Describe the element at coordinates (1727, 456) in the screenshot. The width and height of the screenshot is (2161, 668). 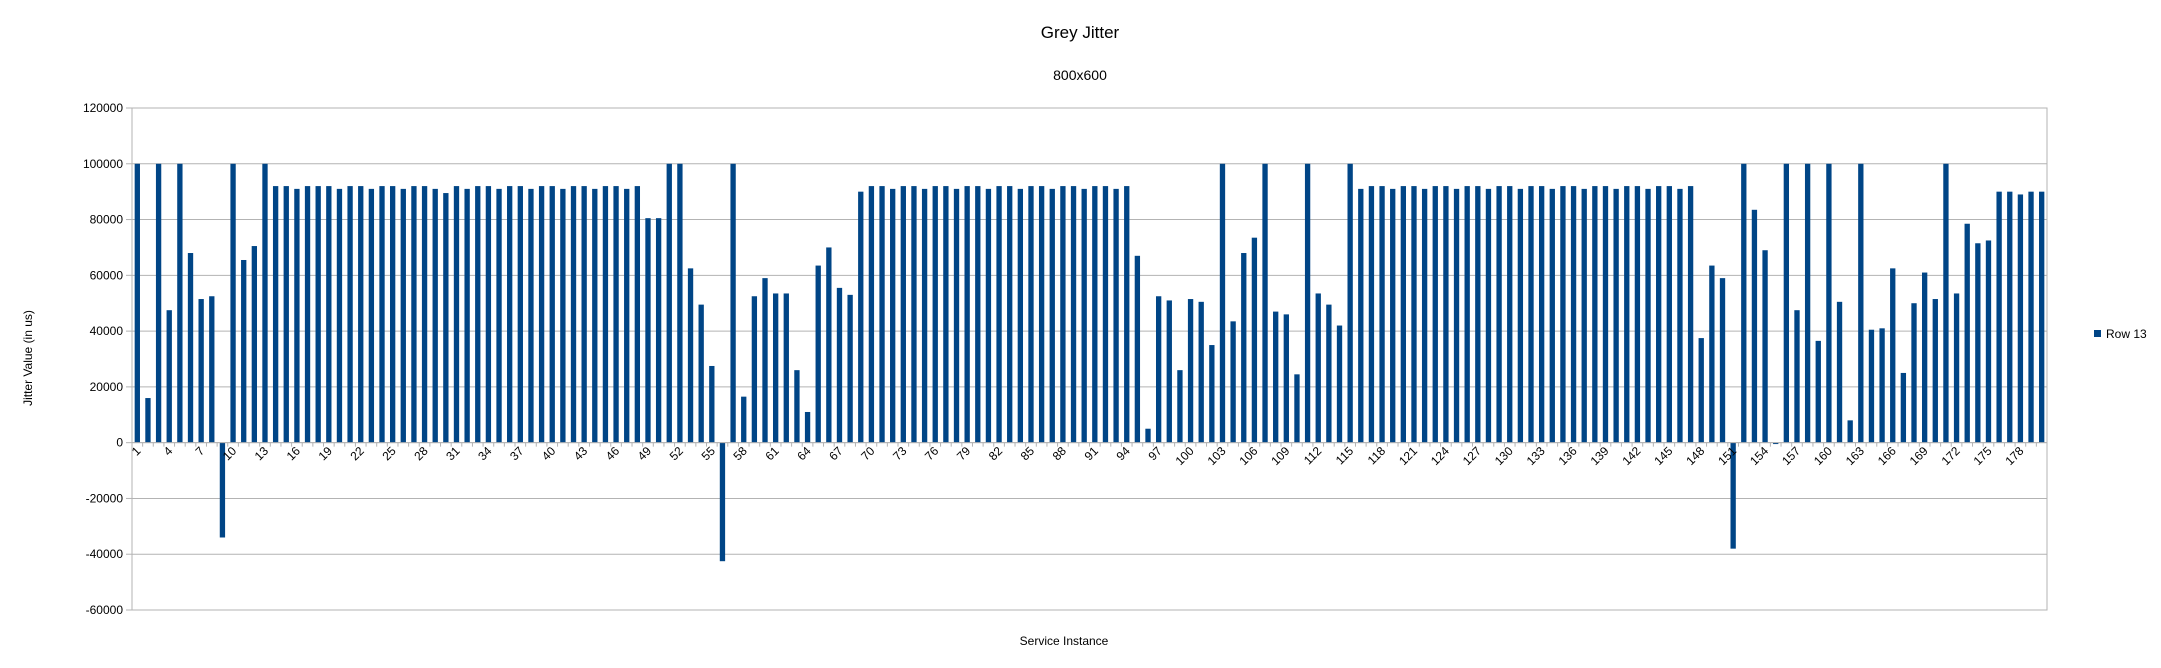
I see `x-tick-label: 151` at that location.